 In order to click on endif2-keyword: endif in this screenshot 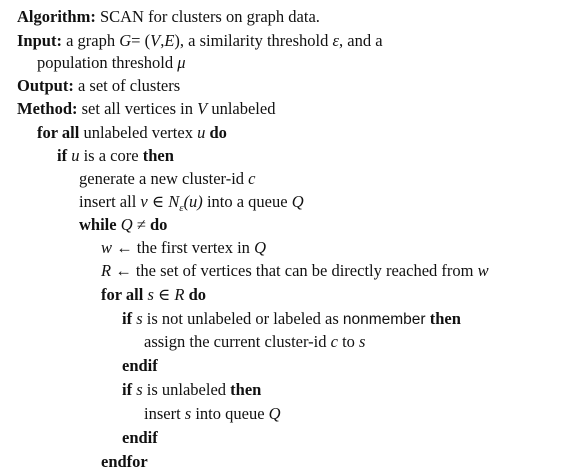, I will do `click(140, 437)`.